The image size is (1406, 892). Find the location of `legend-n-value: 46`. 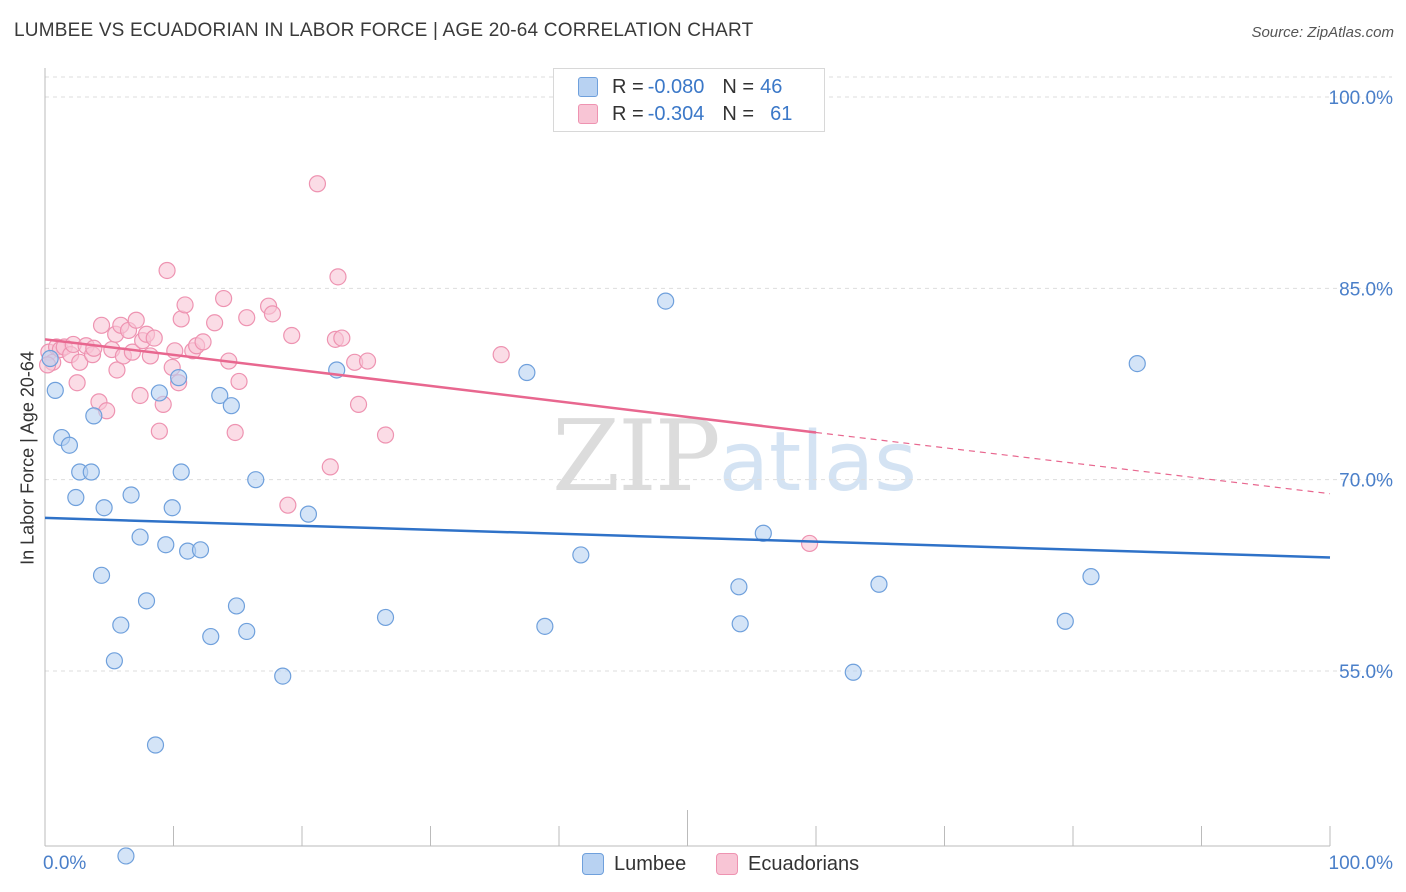

legend-n-value: 46 is located at coordinates (771, 86).